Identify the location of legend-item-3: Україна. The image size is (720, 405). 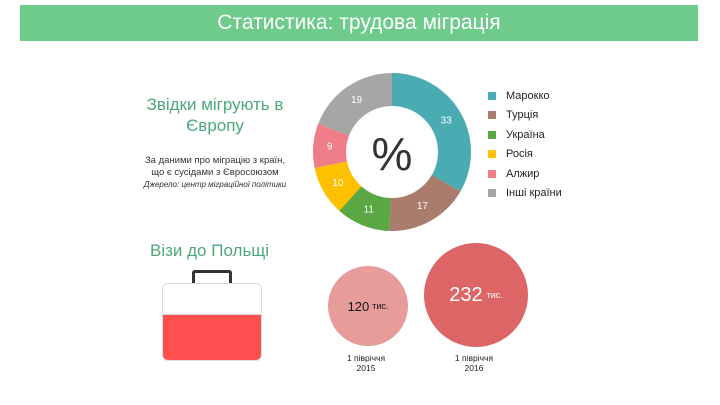
(525, 135).